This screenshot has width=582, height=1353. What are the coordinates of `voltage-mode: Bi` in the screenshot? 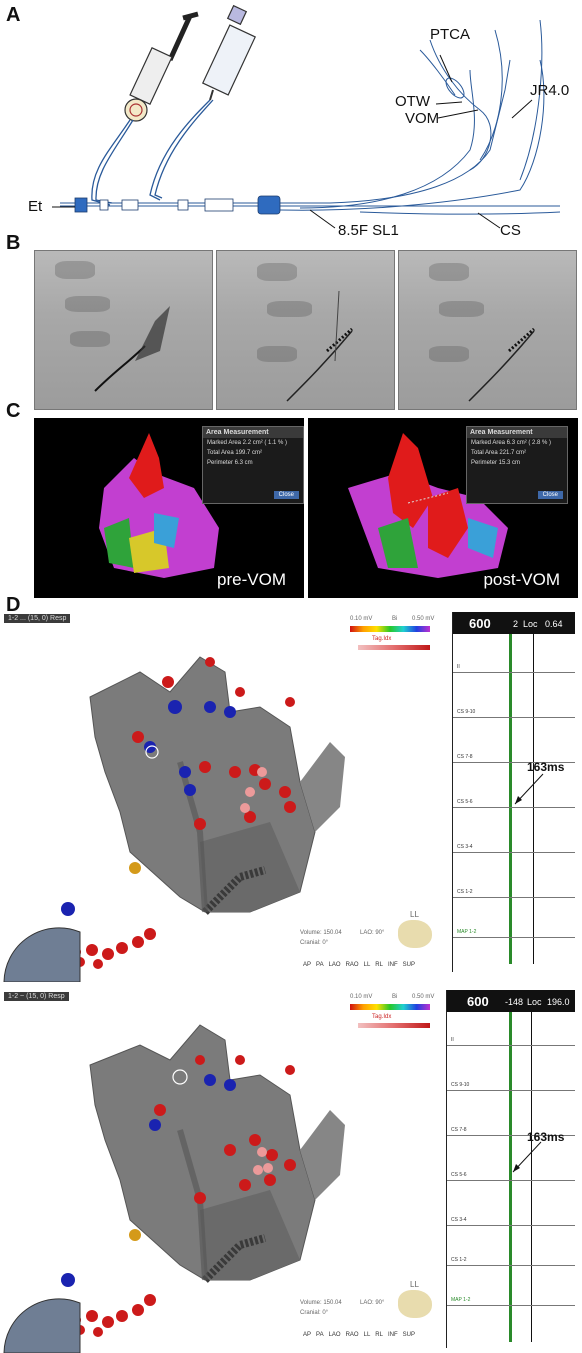 It's located at (395, 619).